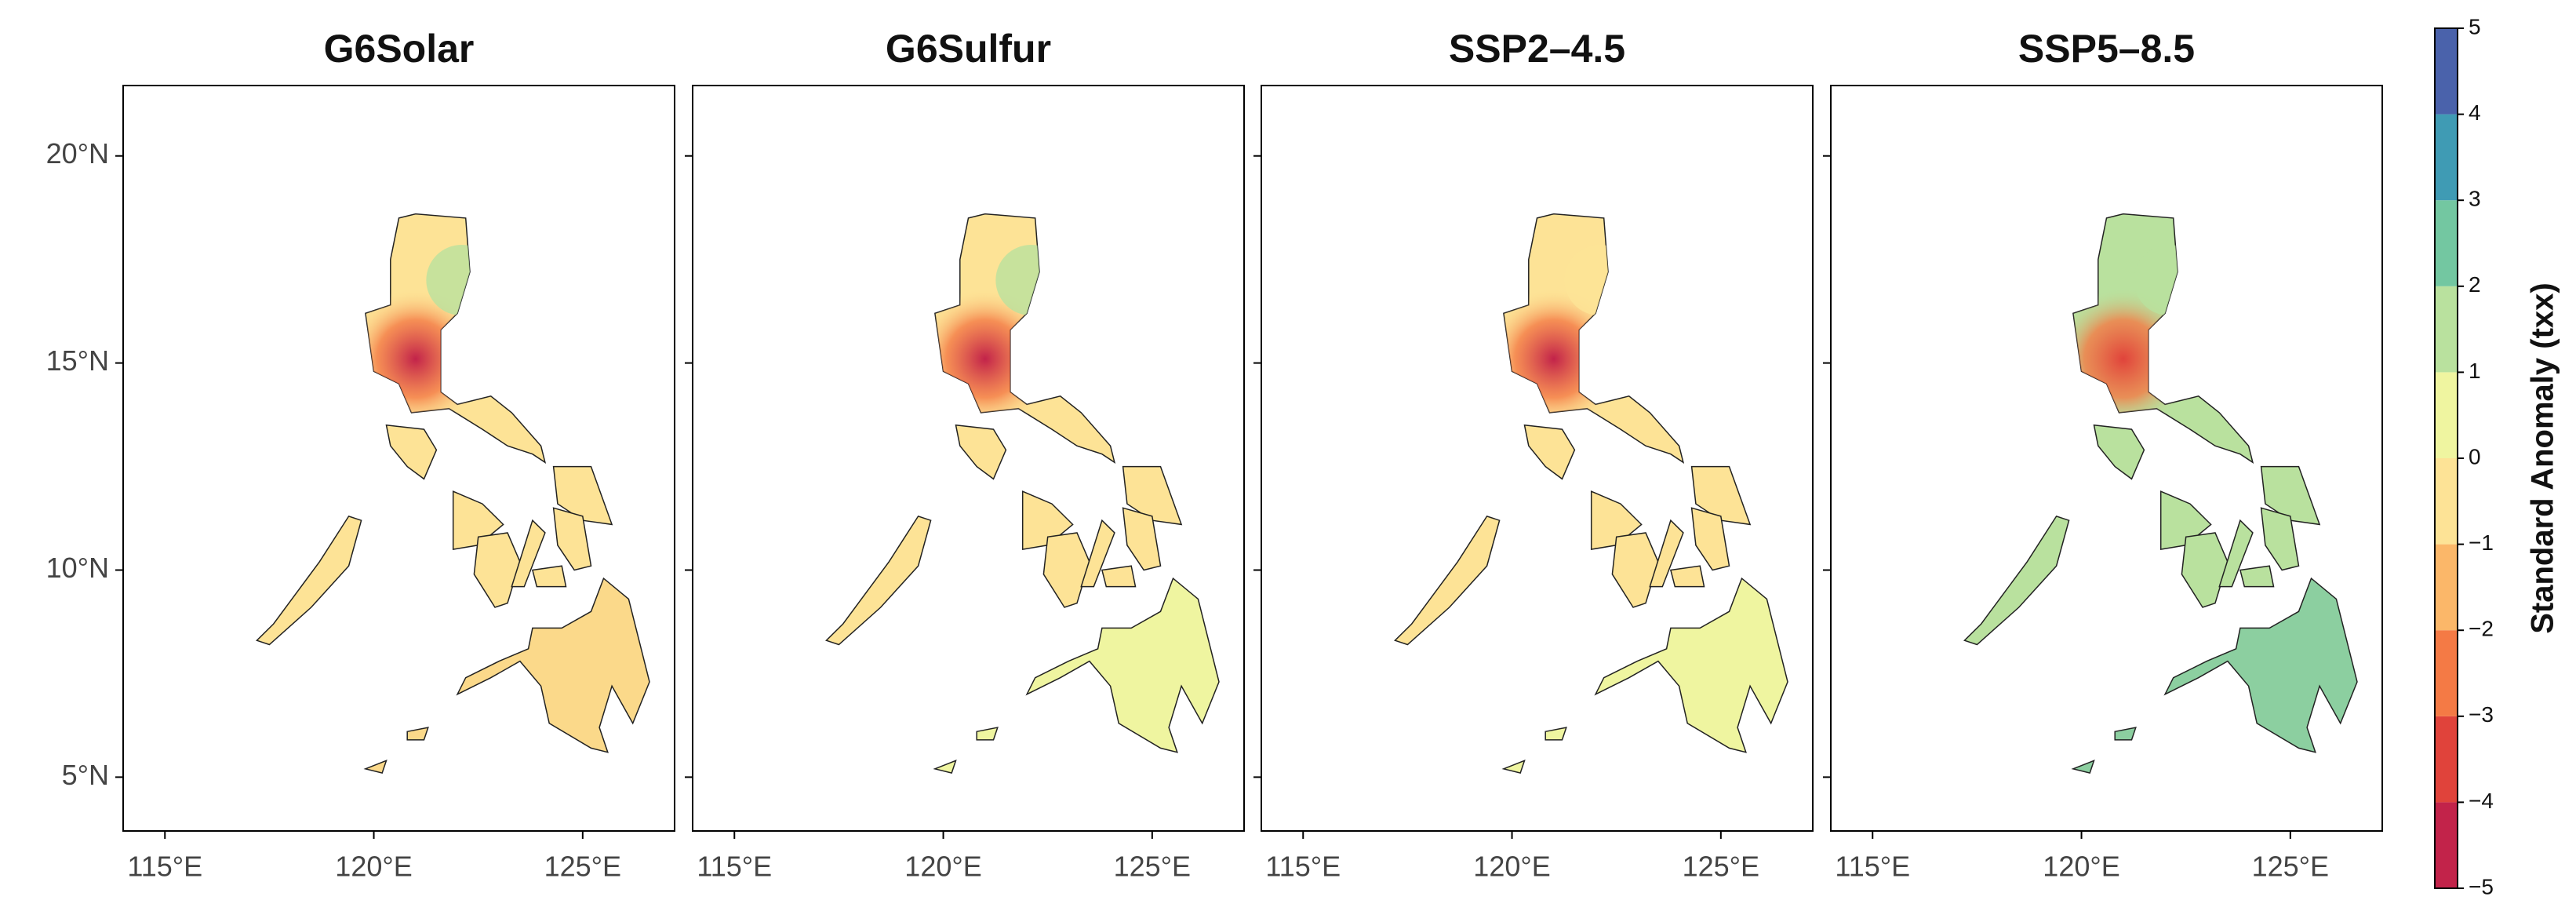 Image resolution: width=2576 pixels, height=922 pixels. I want to click on colorbar-tick-label: −4, so click(2481, 801).